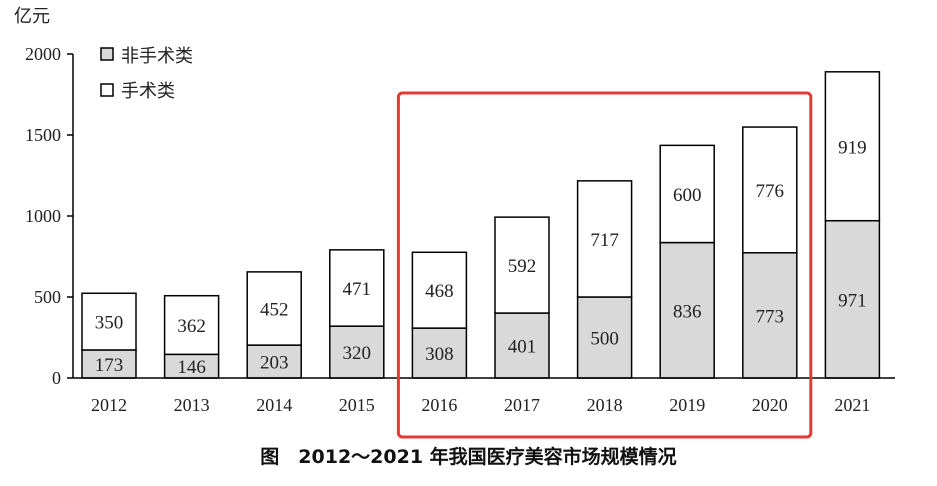  What do you see at coordinates (605, 405) in the screenshot?
I see `x-tick-label: 2018` at bounding box center [605, 405].